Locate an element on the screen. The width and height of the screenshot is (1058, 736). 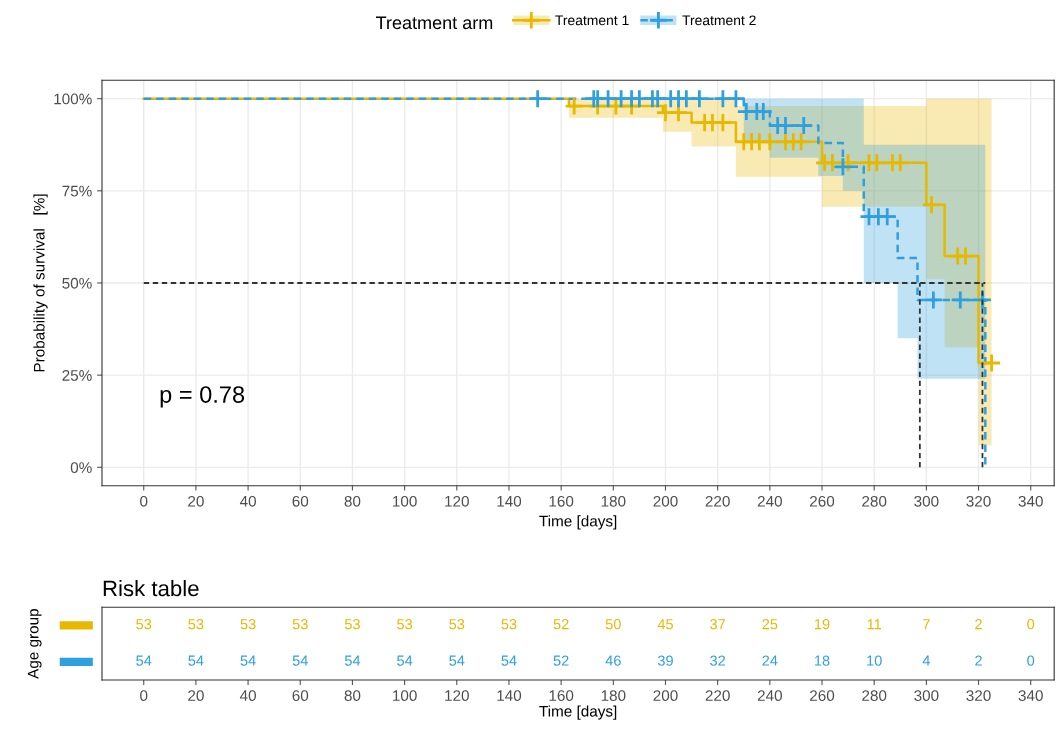
data-label: 24 is located at coordinates (770, 660).